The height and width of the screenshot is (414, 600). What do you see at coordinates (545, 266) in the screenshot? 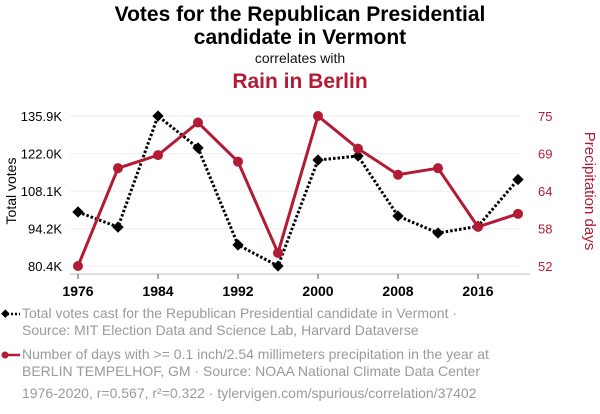
I see `y-tick-label-right: 52` at bounding box center [545, 266].